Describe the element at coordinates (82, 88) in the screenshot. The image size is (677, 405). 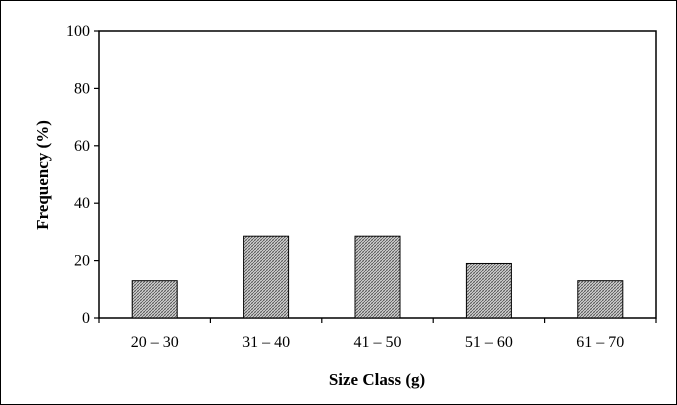
I see `y-tick-label: 80` at that location.